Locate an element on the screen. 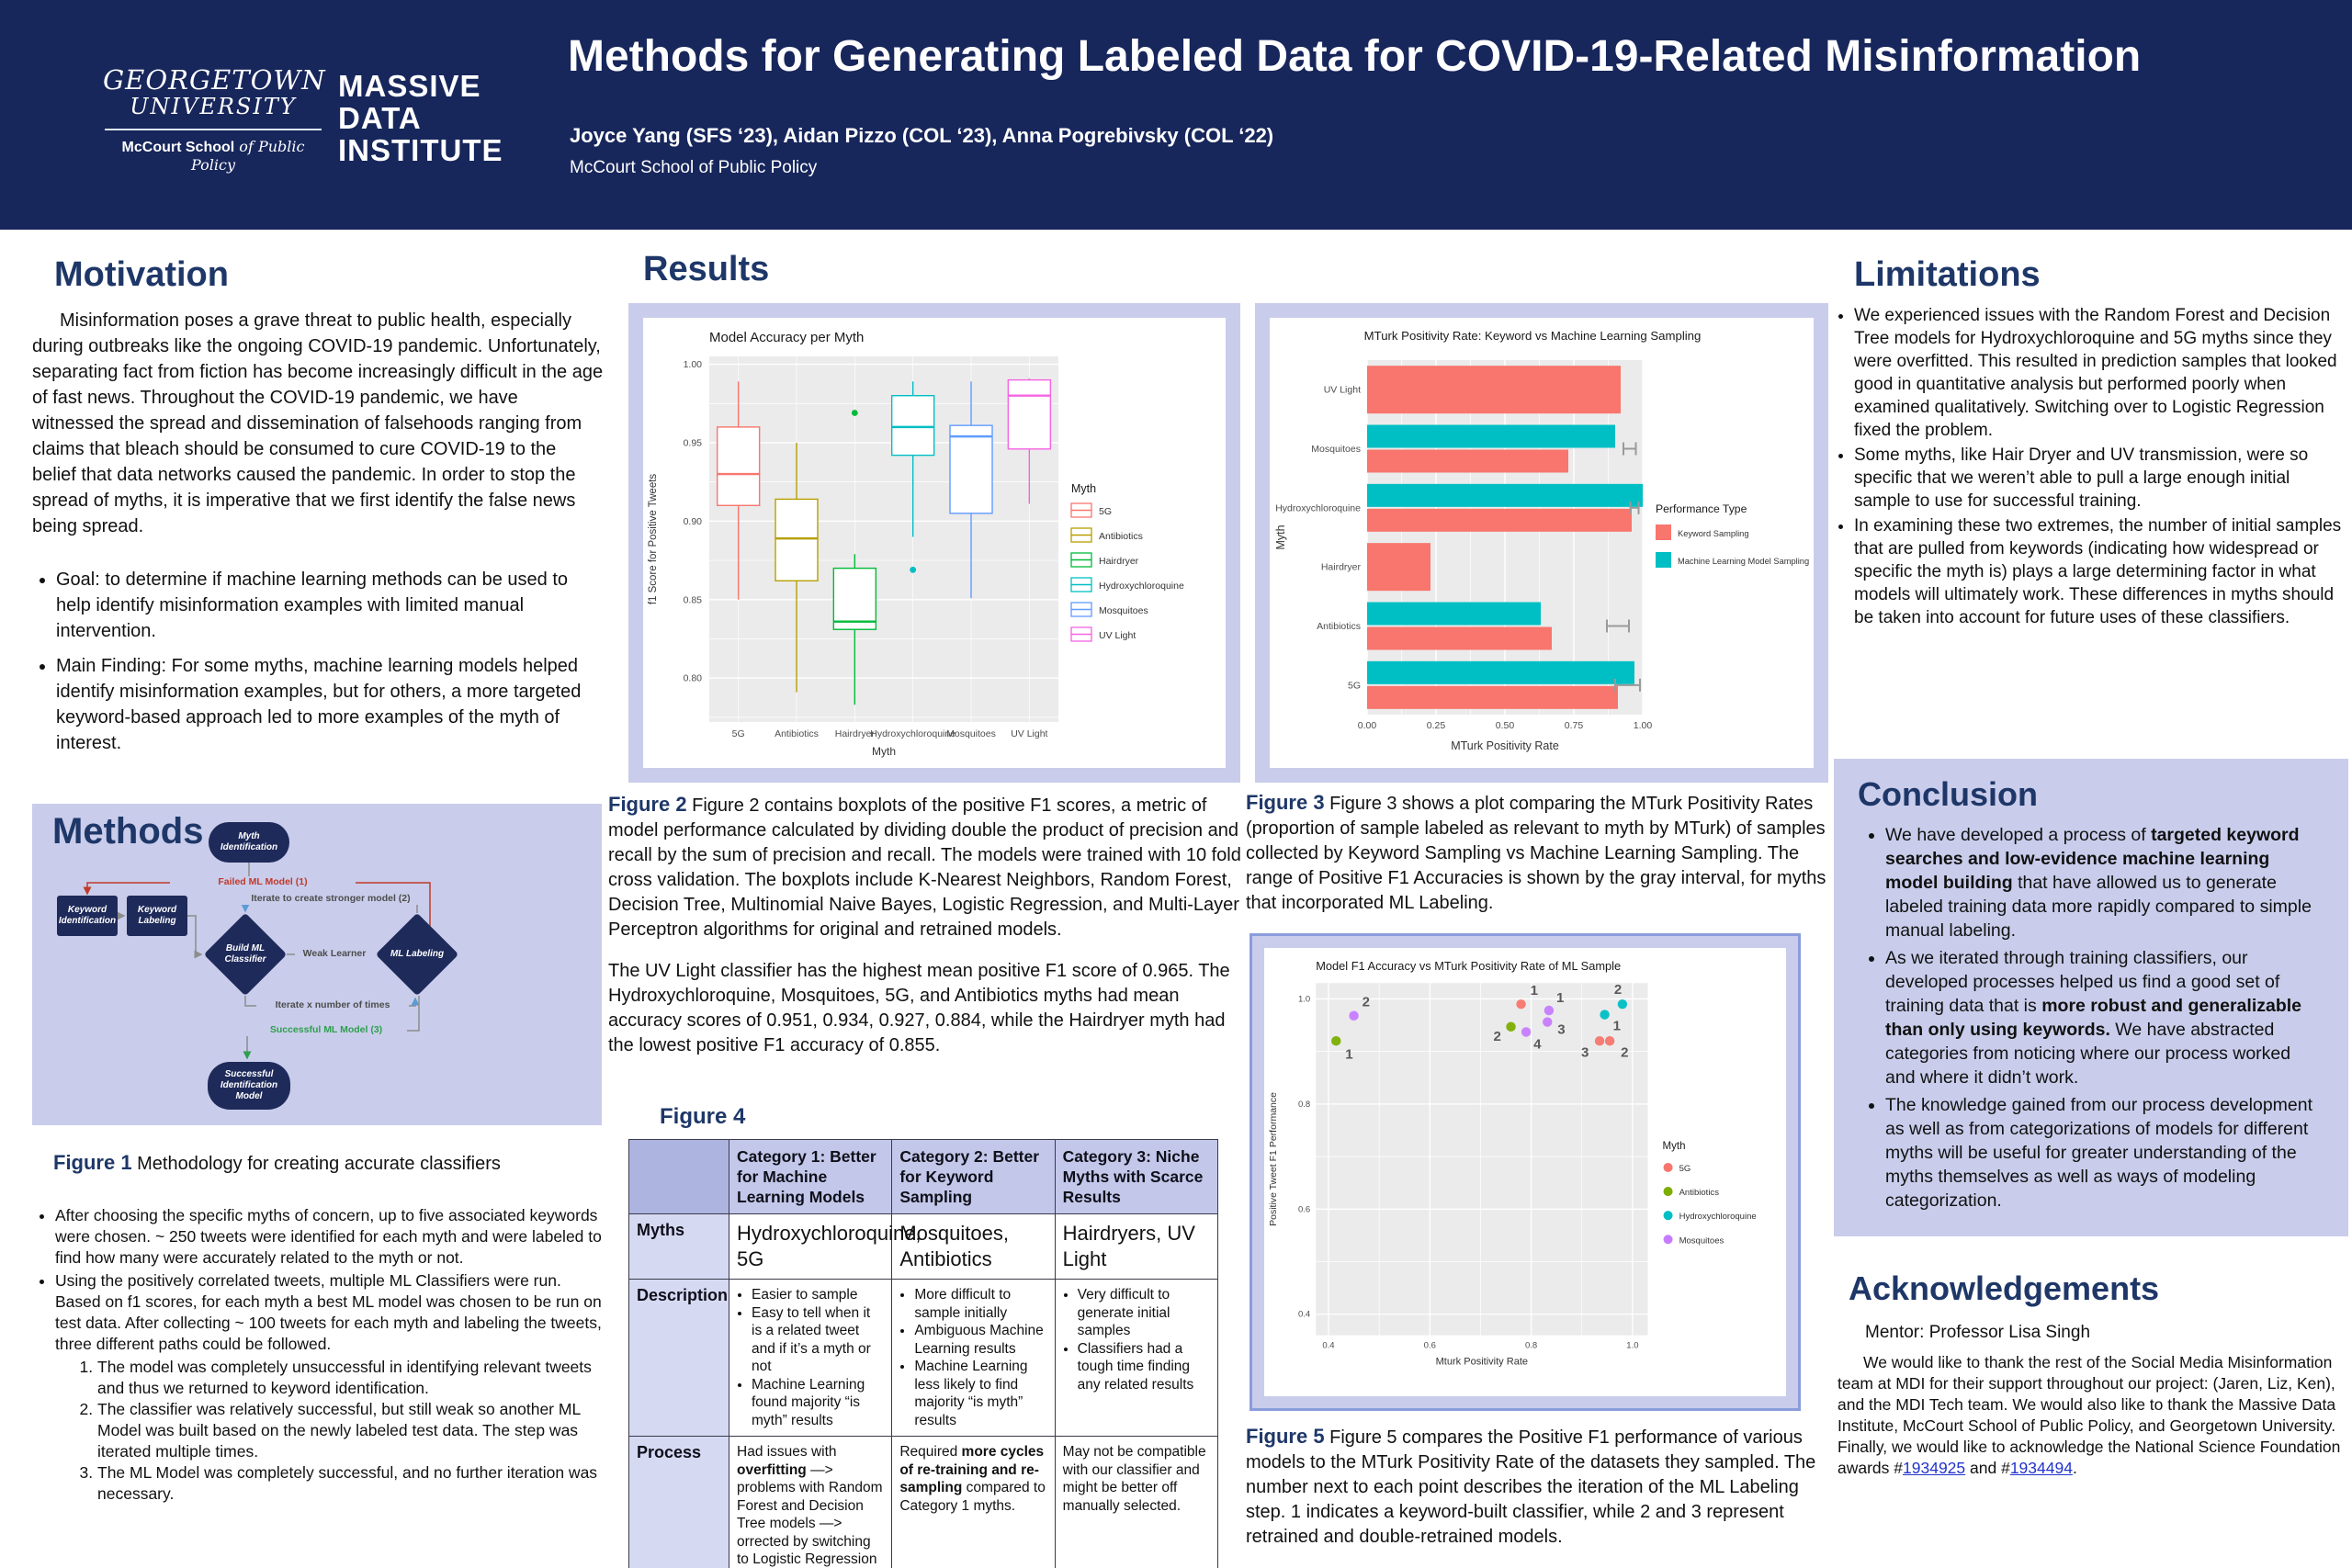  table-cell: Mosquitoes, Antibiotics is located at coordinates (973, 1247).